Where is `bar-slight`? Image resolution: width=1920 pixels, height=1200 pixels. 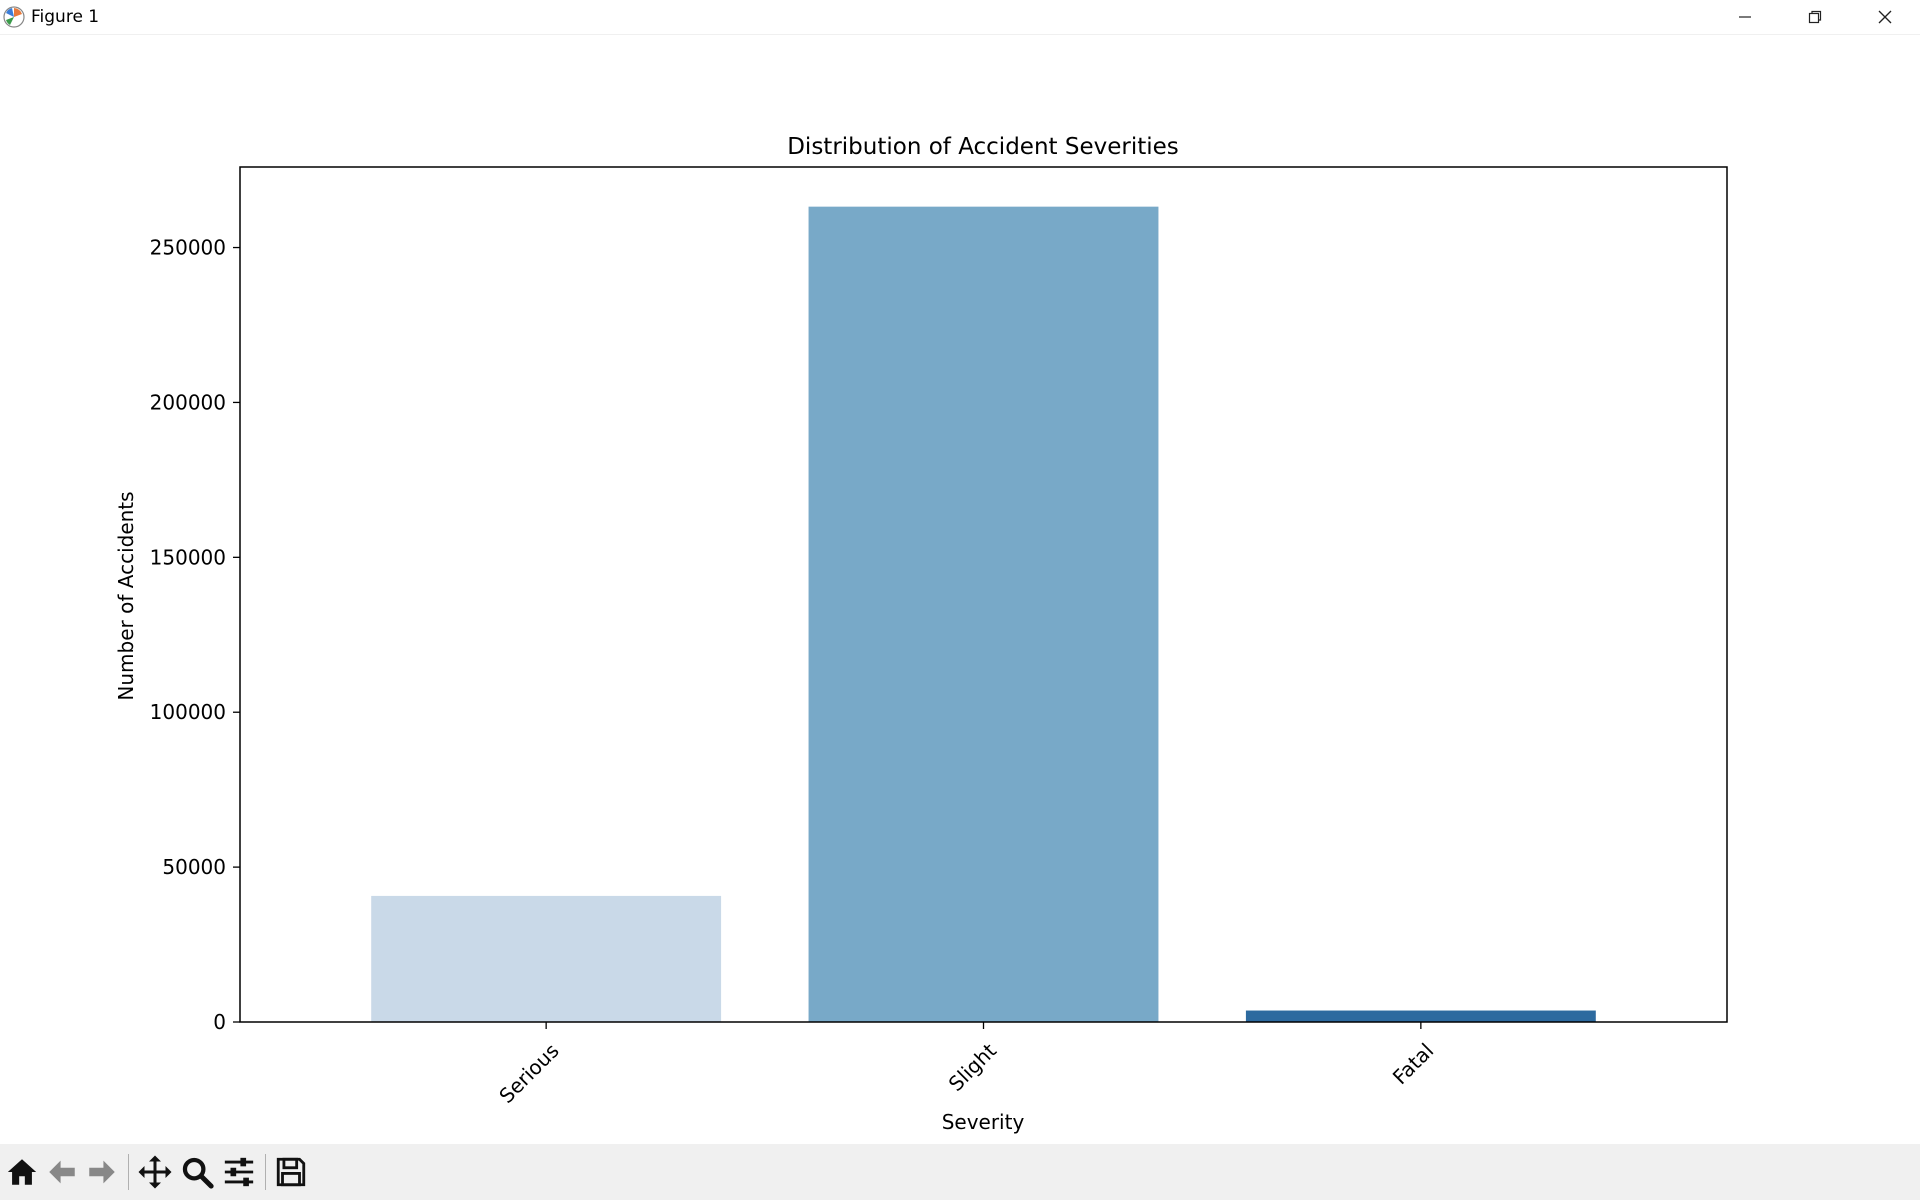
bar-slight is located at coordinates (983, 614).